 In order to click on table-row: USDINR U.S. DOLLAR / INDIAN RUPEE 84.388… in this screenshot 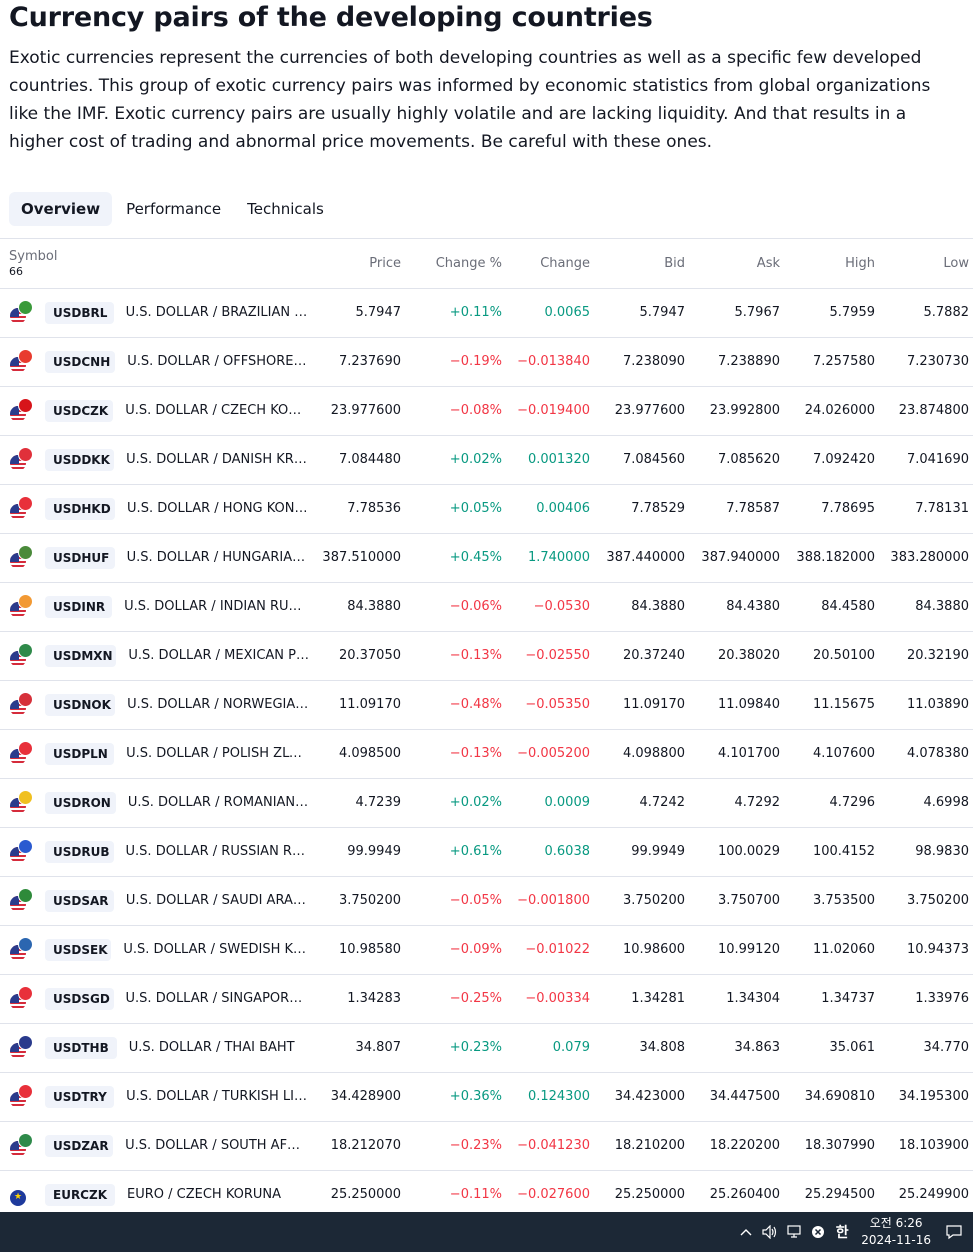, I will do `click(486, 606)`.